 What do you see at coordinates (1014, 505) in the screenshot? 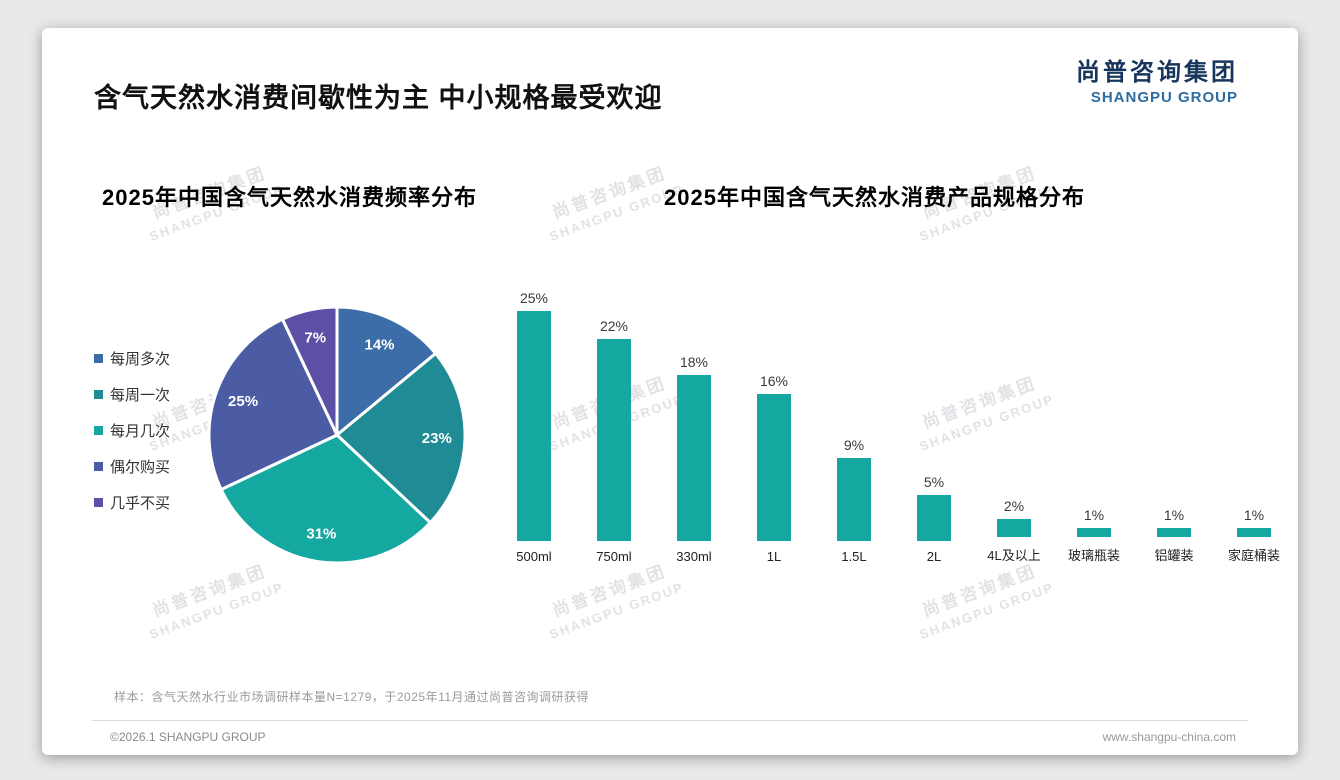
I see `bar-value-label: 2%` at bounding box center [1014, 505].